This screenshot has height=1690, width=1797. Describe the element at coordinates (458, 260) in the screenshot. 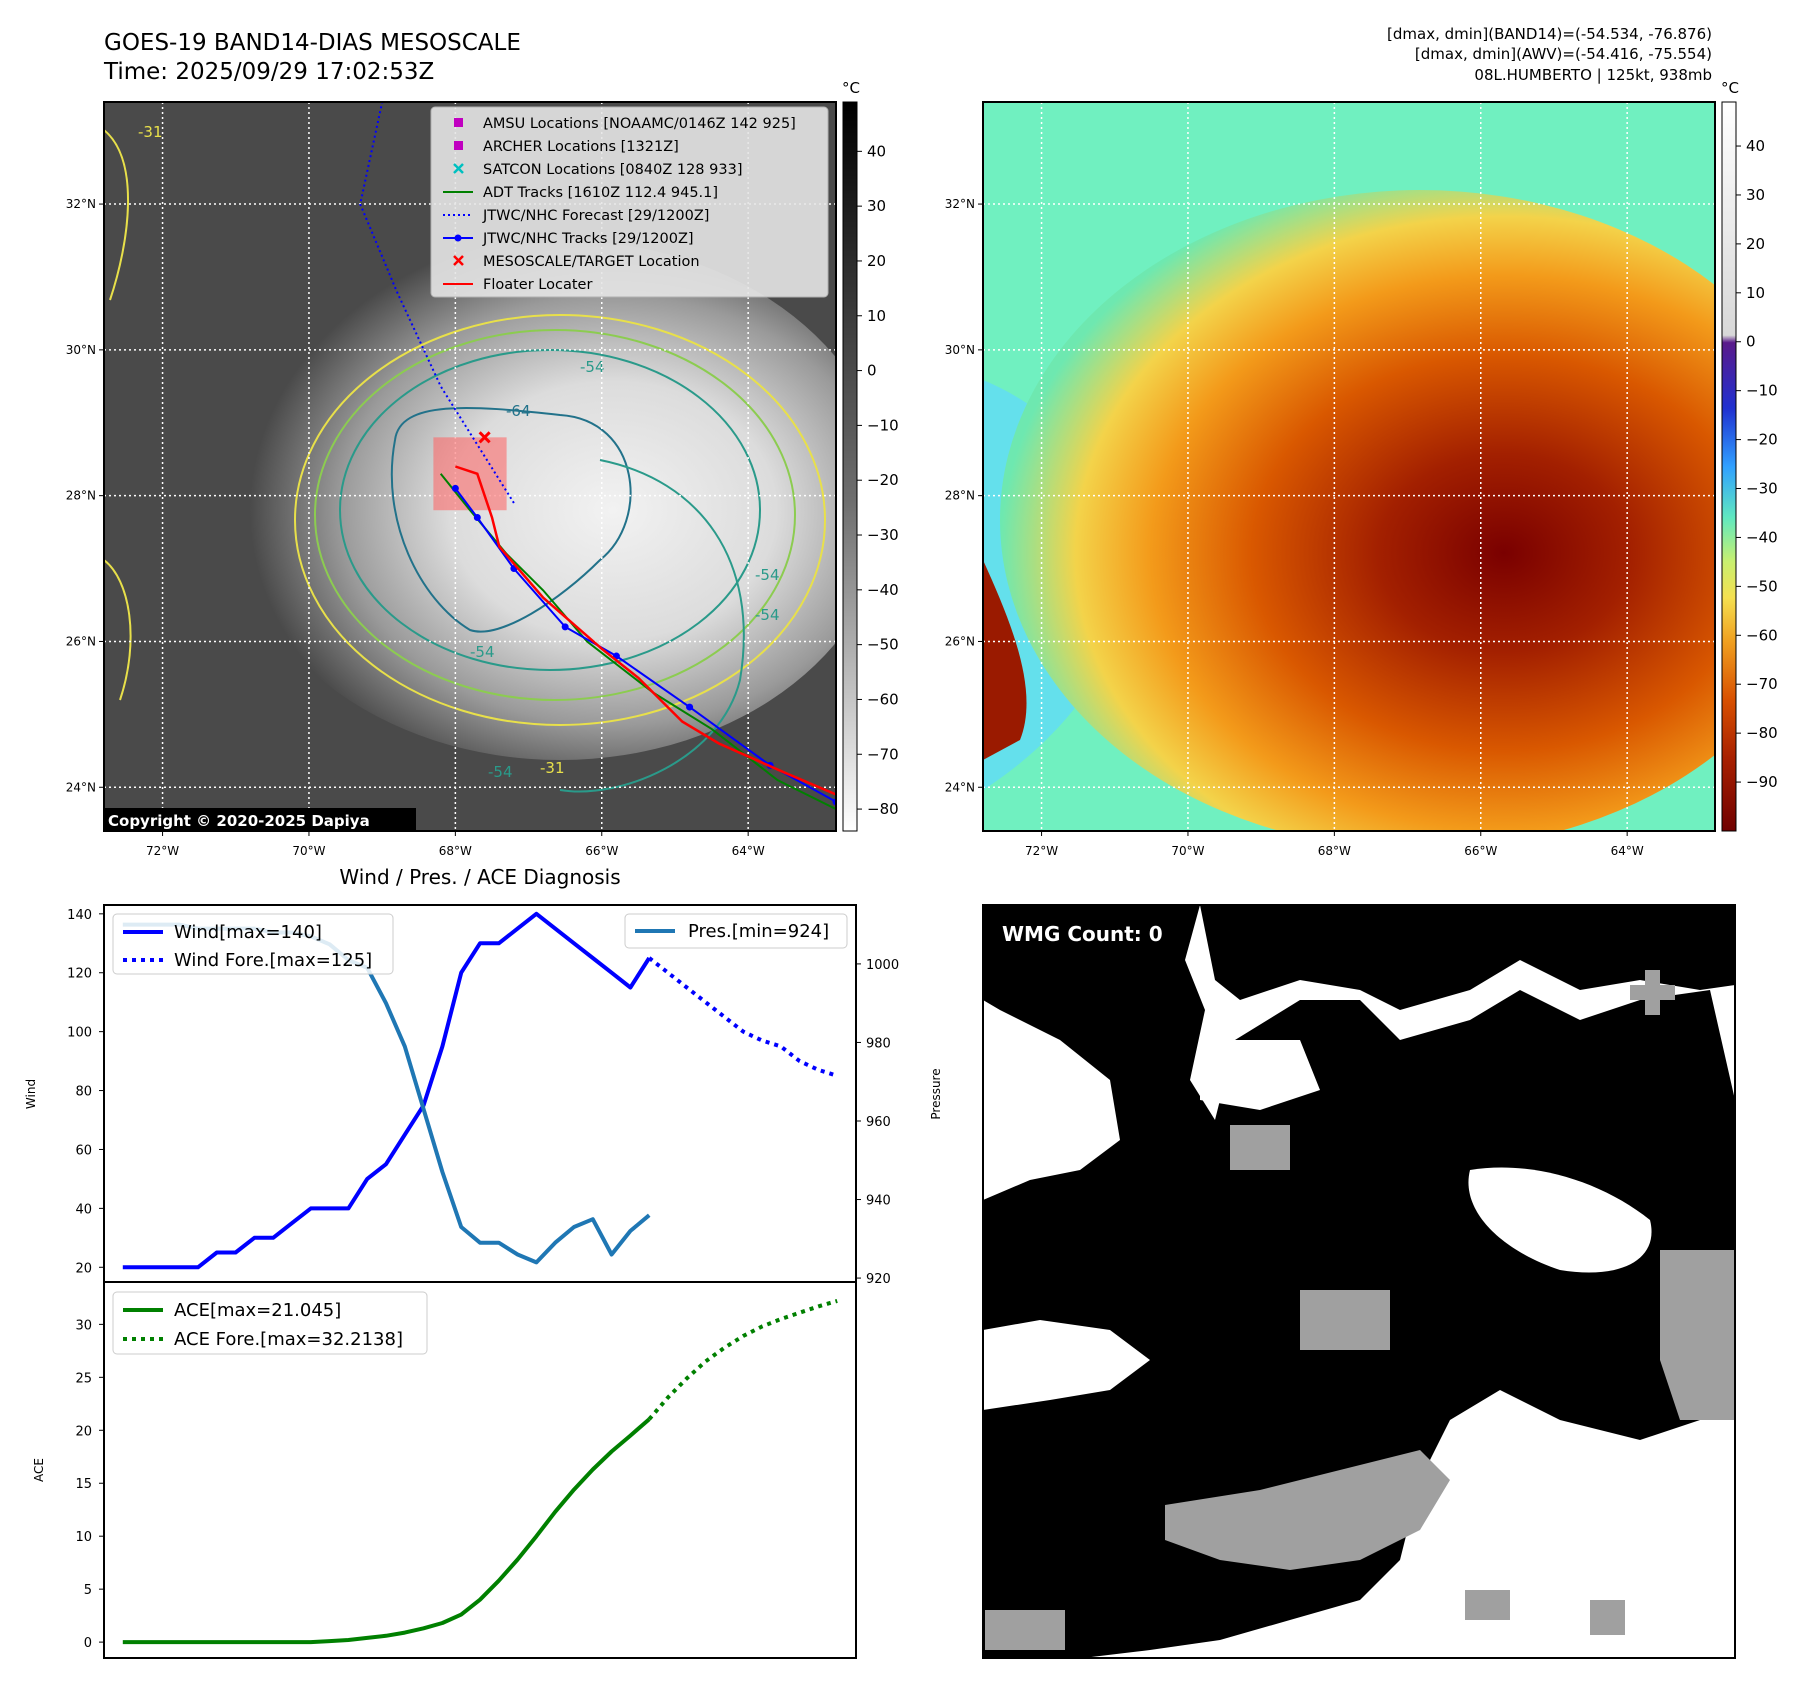

I see `legend-marker-x` at that location.